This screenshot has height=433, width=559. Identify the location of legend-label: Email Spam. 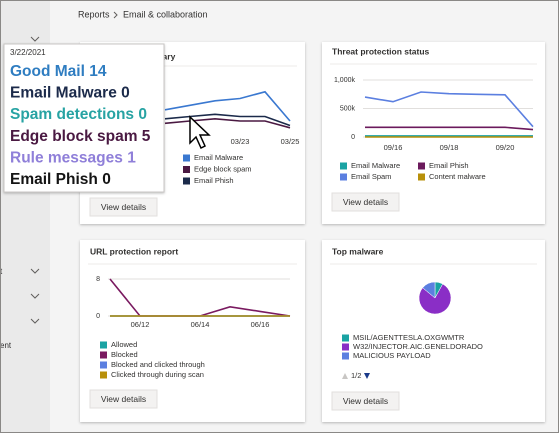
(371, 176).